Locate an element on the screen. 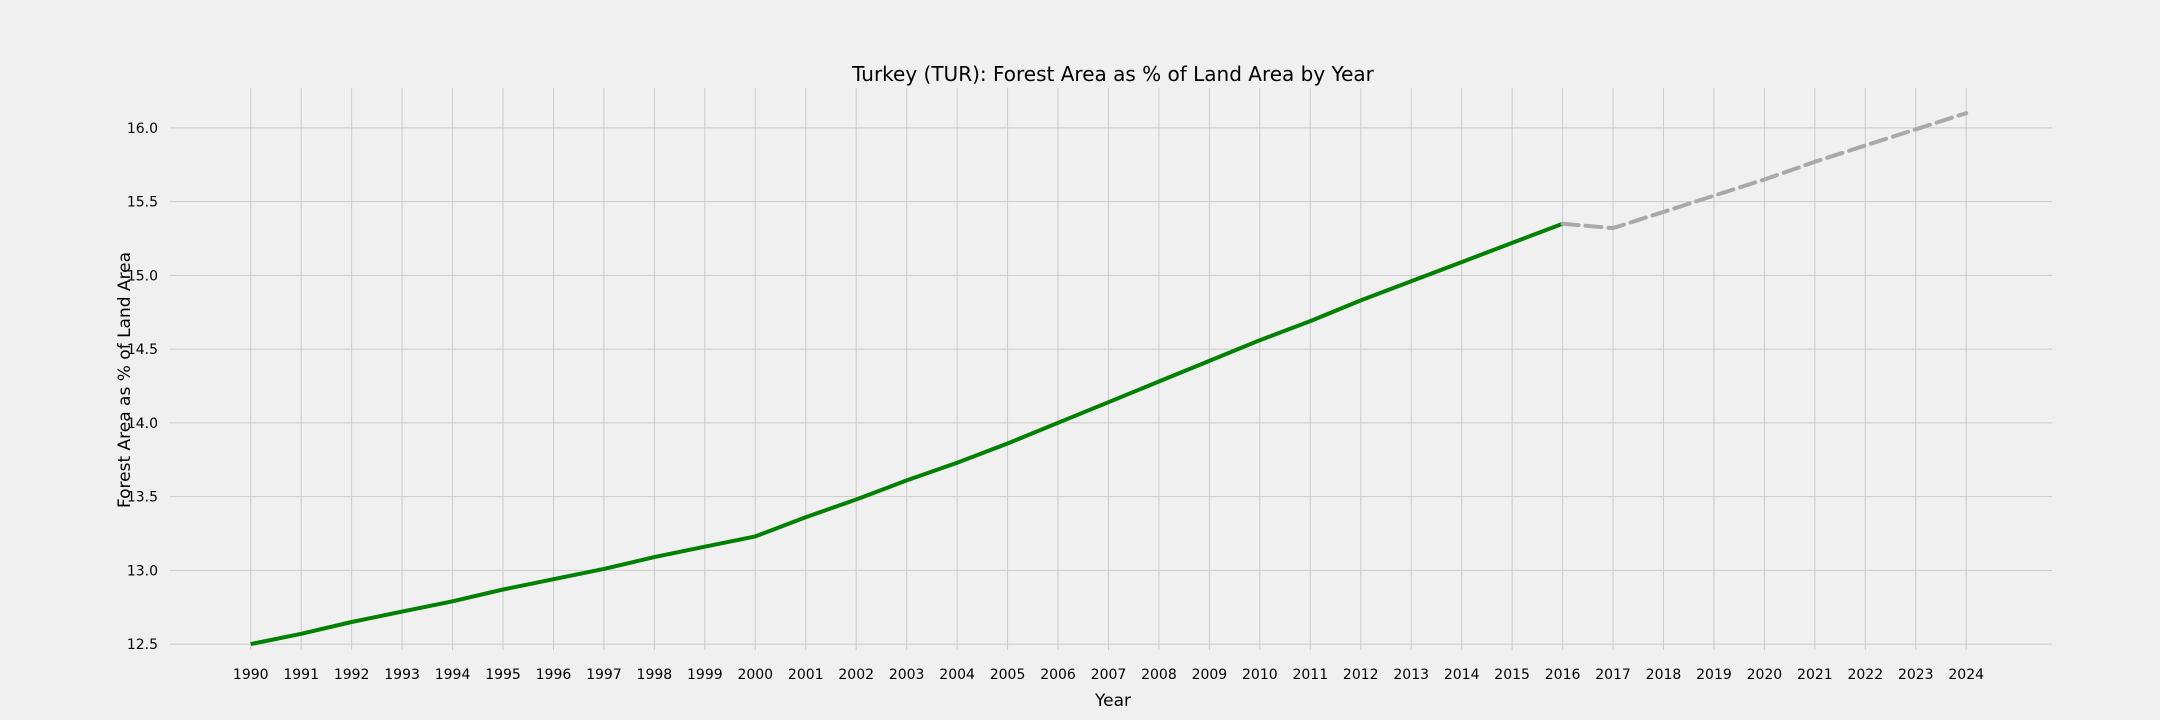 The width and height of the screenshot is (2160, 720). x-tick-label: 2003 is located at coordinates (907, 675).